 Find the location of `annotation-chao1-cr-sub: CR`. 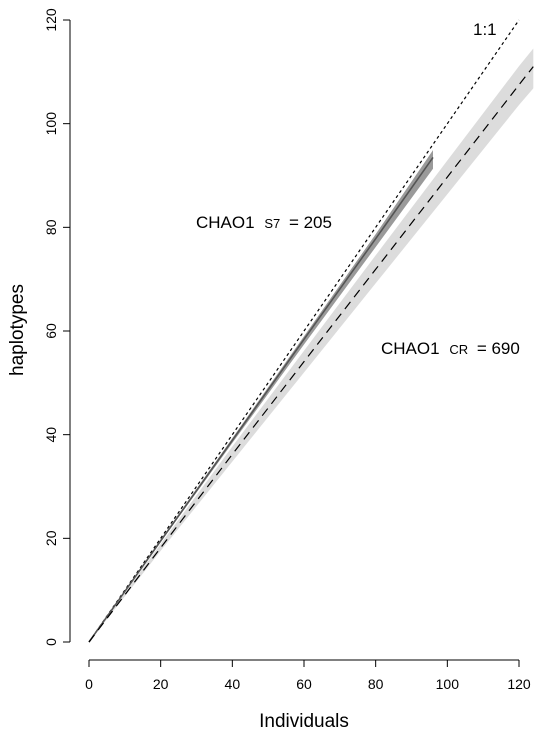

annotation-chao1-cr-sub: CR is located at coordinates (458, 349).